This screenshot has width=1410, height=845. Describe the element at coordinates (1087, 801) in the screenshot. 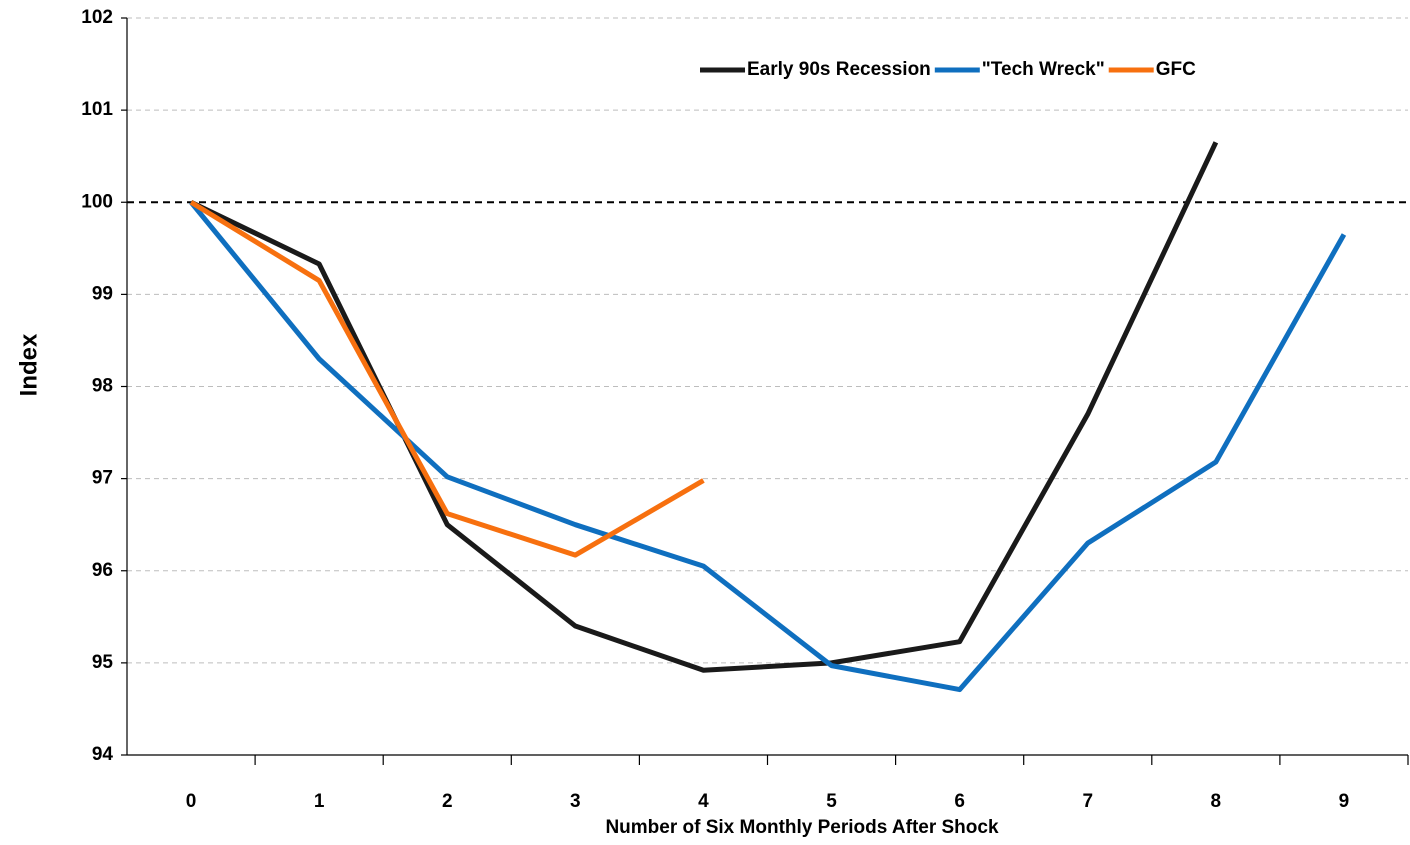

I see `x-tick-label: 7` at that location.